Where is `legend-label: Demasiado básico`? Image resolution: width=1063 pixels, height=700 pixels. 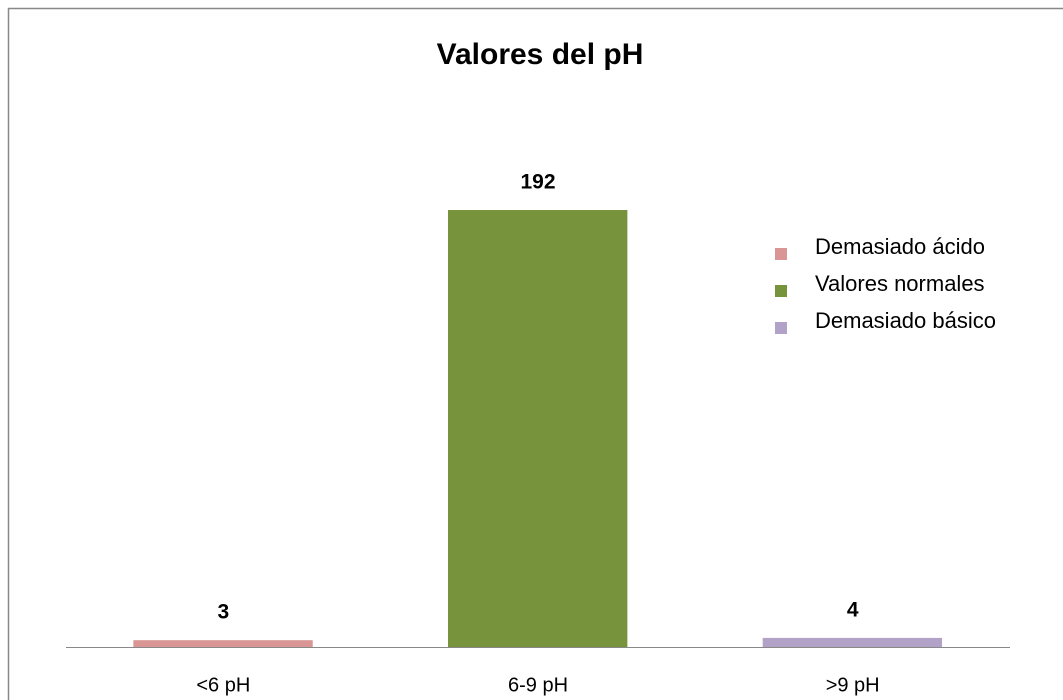 legend-label: Demasiado básico is located at coordinates (905, 320).